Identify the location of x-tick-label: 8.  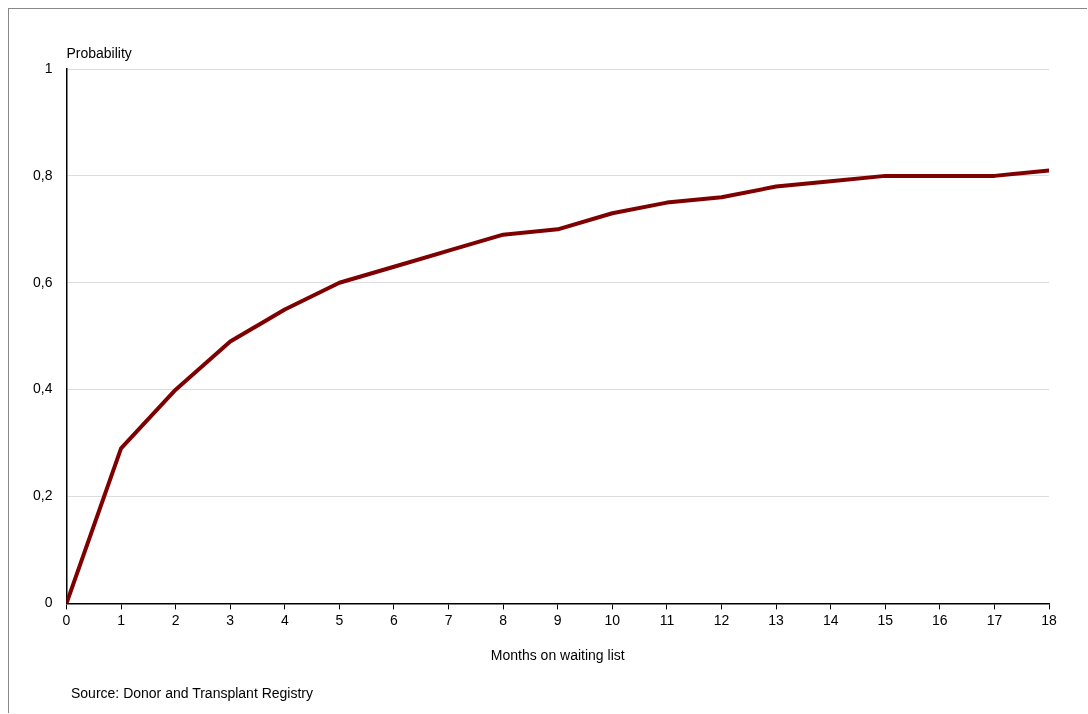
(503, 619).